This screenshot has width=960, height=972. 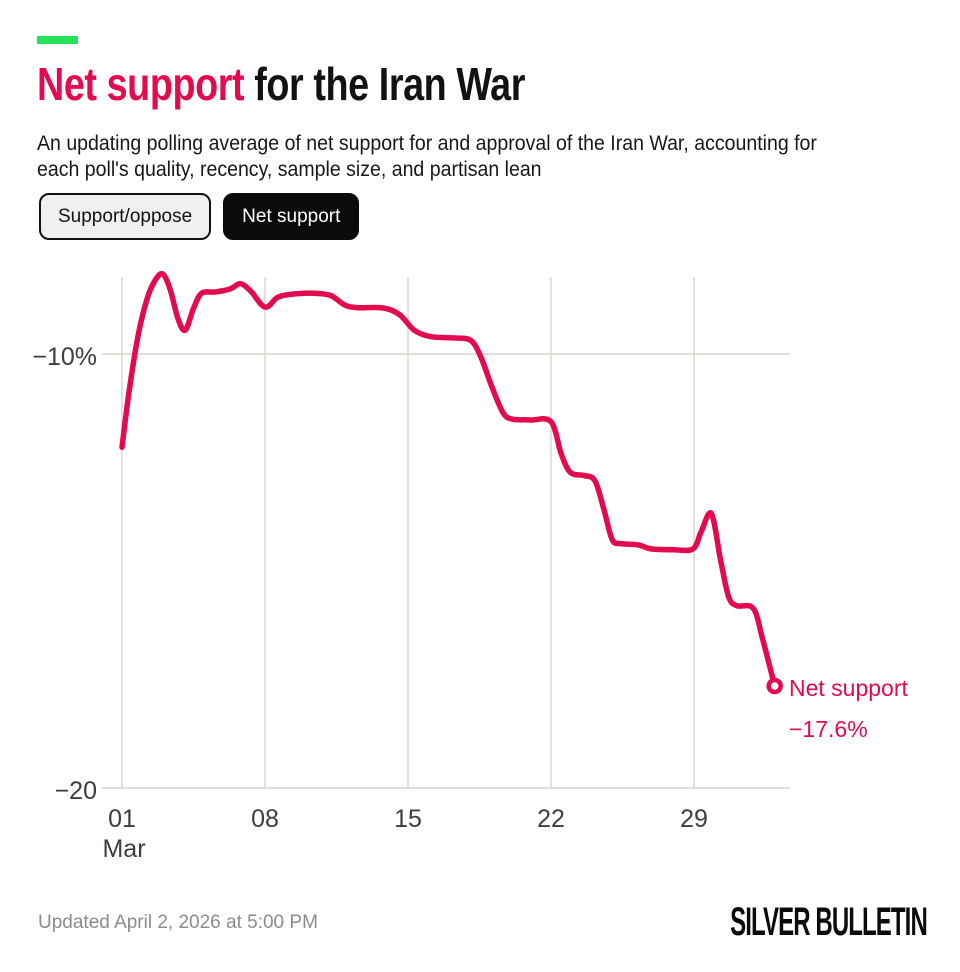 What do you see at coordinates (829, 922) in the screenshot?
I see `silver-bulletin-logo: SILVER BULLETIN` at bounding box center [829, 922].